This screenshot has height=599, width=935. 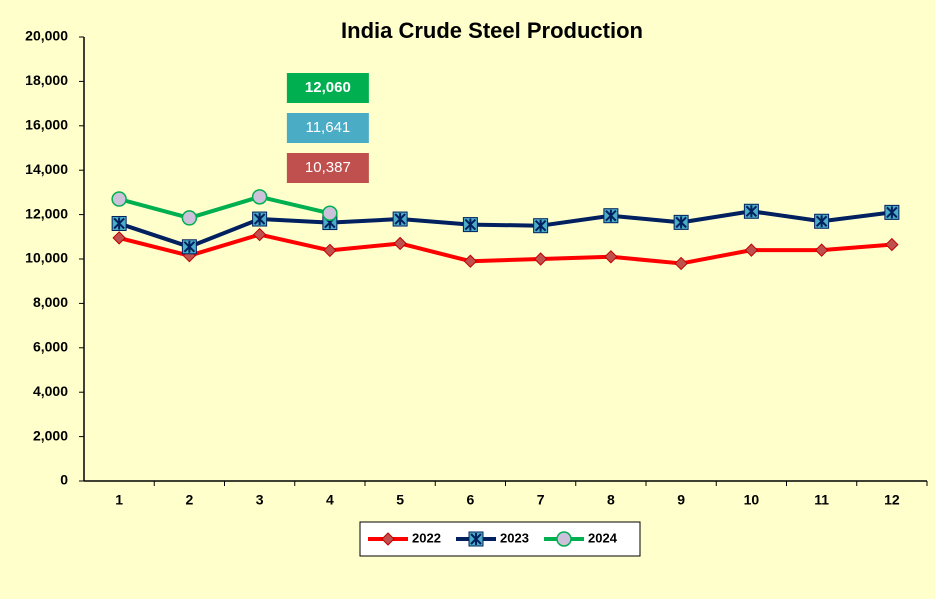 What do you see at coordinates (46, 80) in the screenshot?
I see `y-tick-label: 18,000` at bounding box center [46, 80].